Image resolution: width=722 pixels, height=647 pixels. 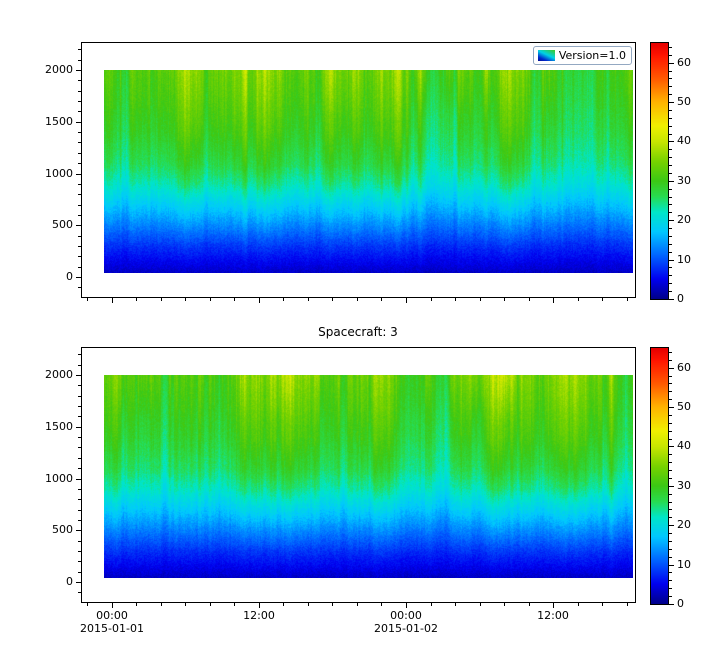 What do you see at coordinates (684, 524) in the screenshot?
I see `colorbar-tick-label: 20` at bounding box center [684, 524].